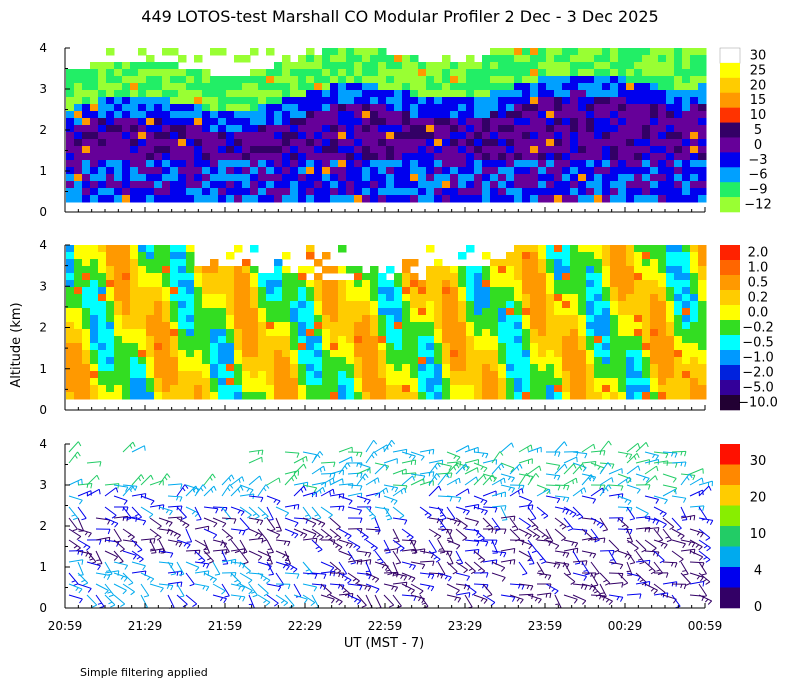 The image size is (800, 700). I want to click on colorbar-swatch, so click(730, 145).